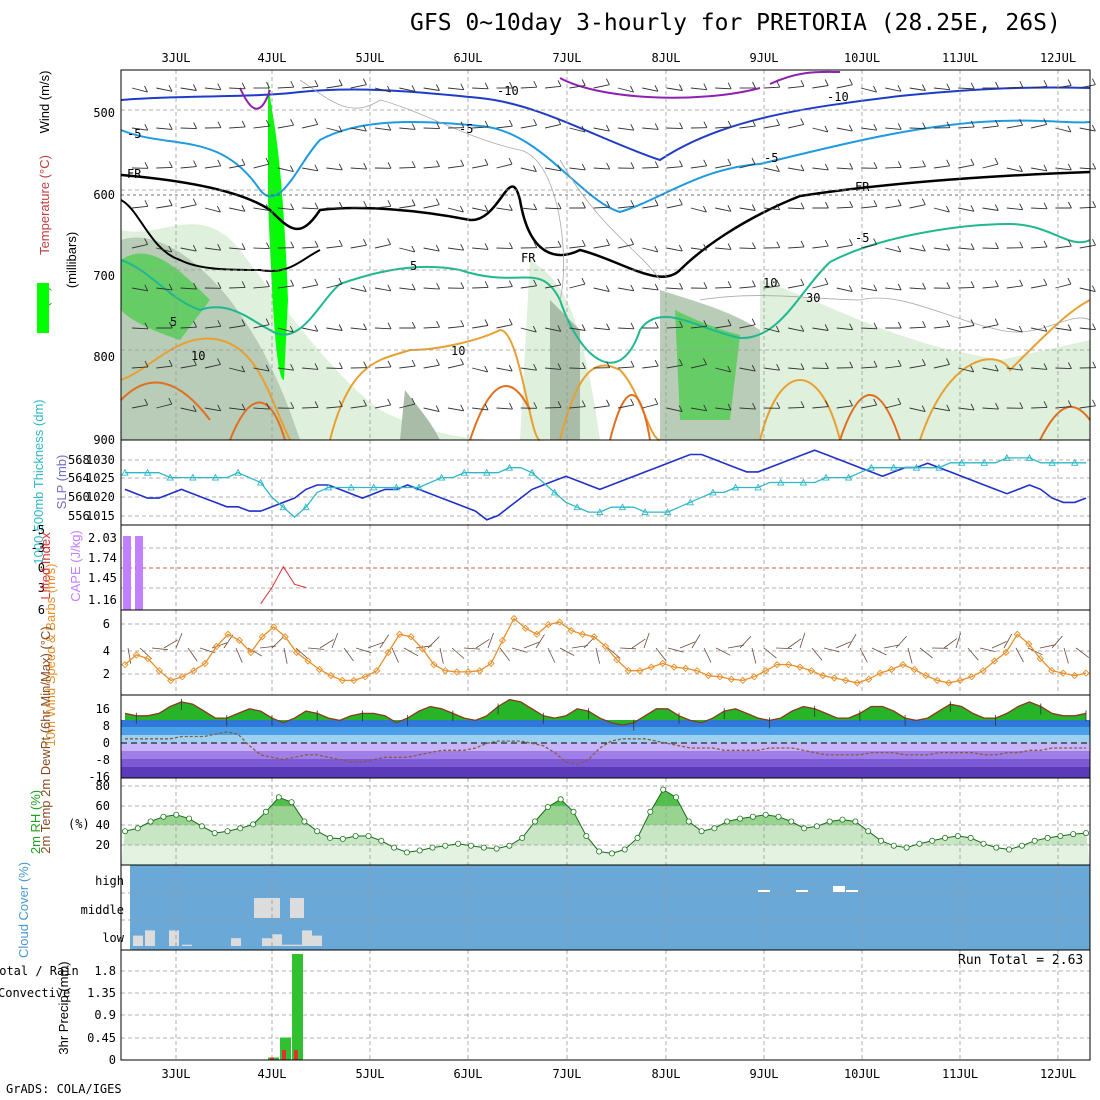 Image resolution: width=1100 pixels, height=1100 pixels. I want to click on temperature-band, so click(605, 772).